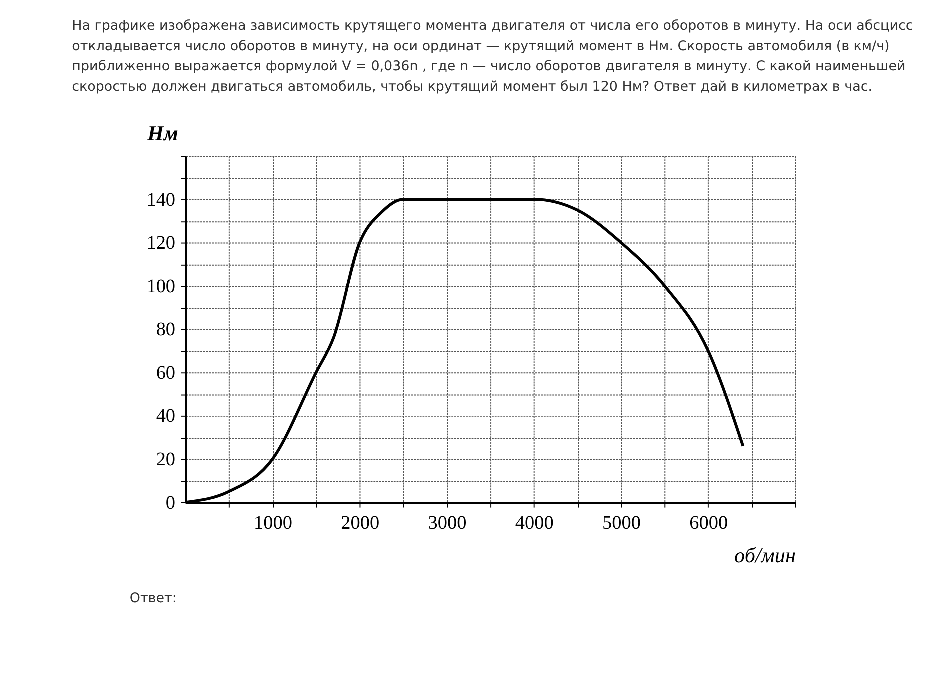  What do you see at coordinates (621, 523) in the screenshot?
I see `x-tick-label: 5000` at bounding box center [621, 523].